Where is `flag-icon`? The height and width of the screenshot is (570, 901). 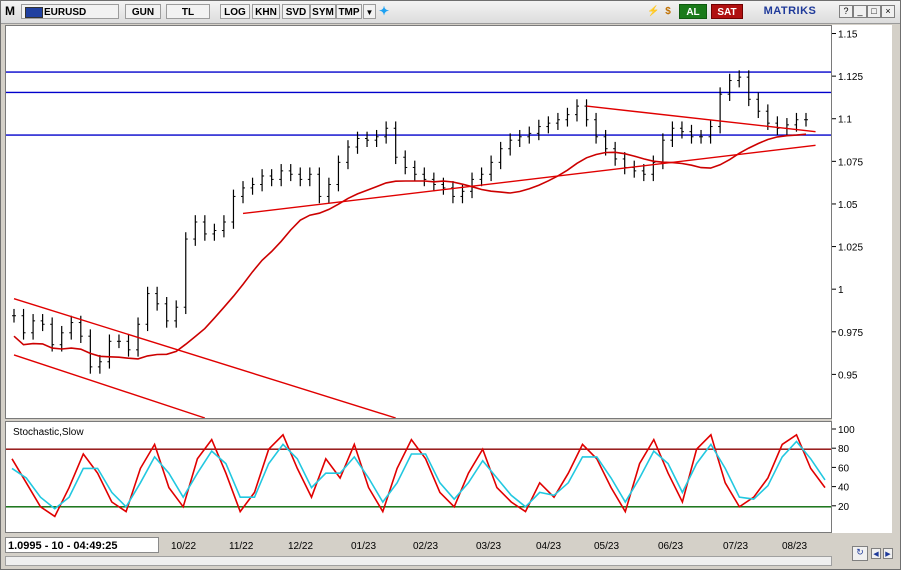 flag-icon is located at coordinates (34, 12).